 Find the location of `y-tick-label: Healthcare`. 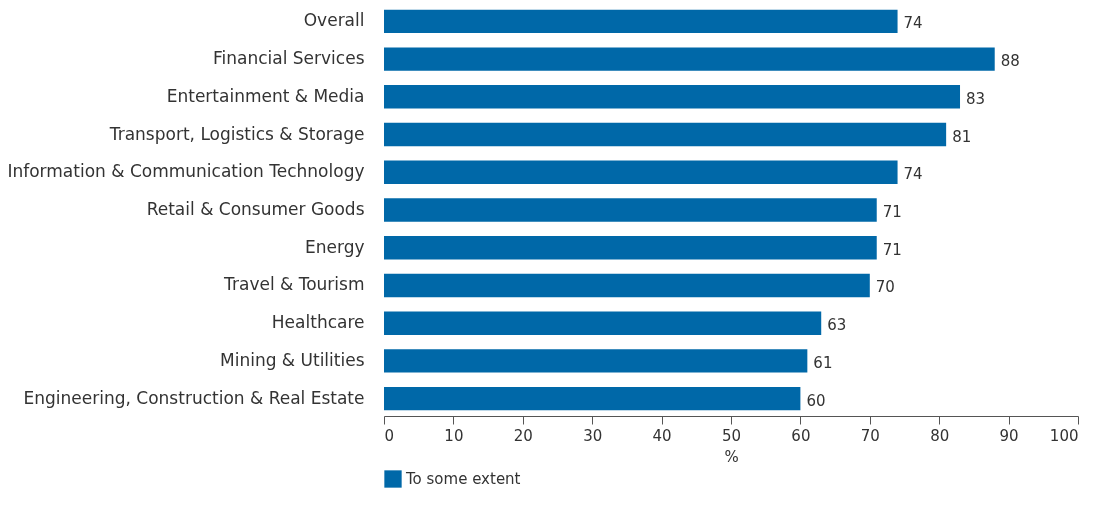

y-tick-label: Healthcare is located at coordinates (318, 322).